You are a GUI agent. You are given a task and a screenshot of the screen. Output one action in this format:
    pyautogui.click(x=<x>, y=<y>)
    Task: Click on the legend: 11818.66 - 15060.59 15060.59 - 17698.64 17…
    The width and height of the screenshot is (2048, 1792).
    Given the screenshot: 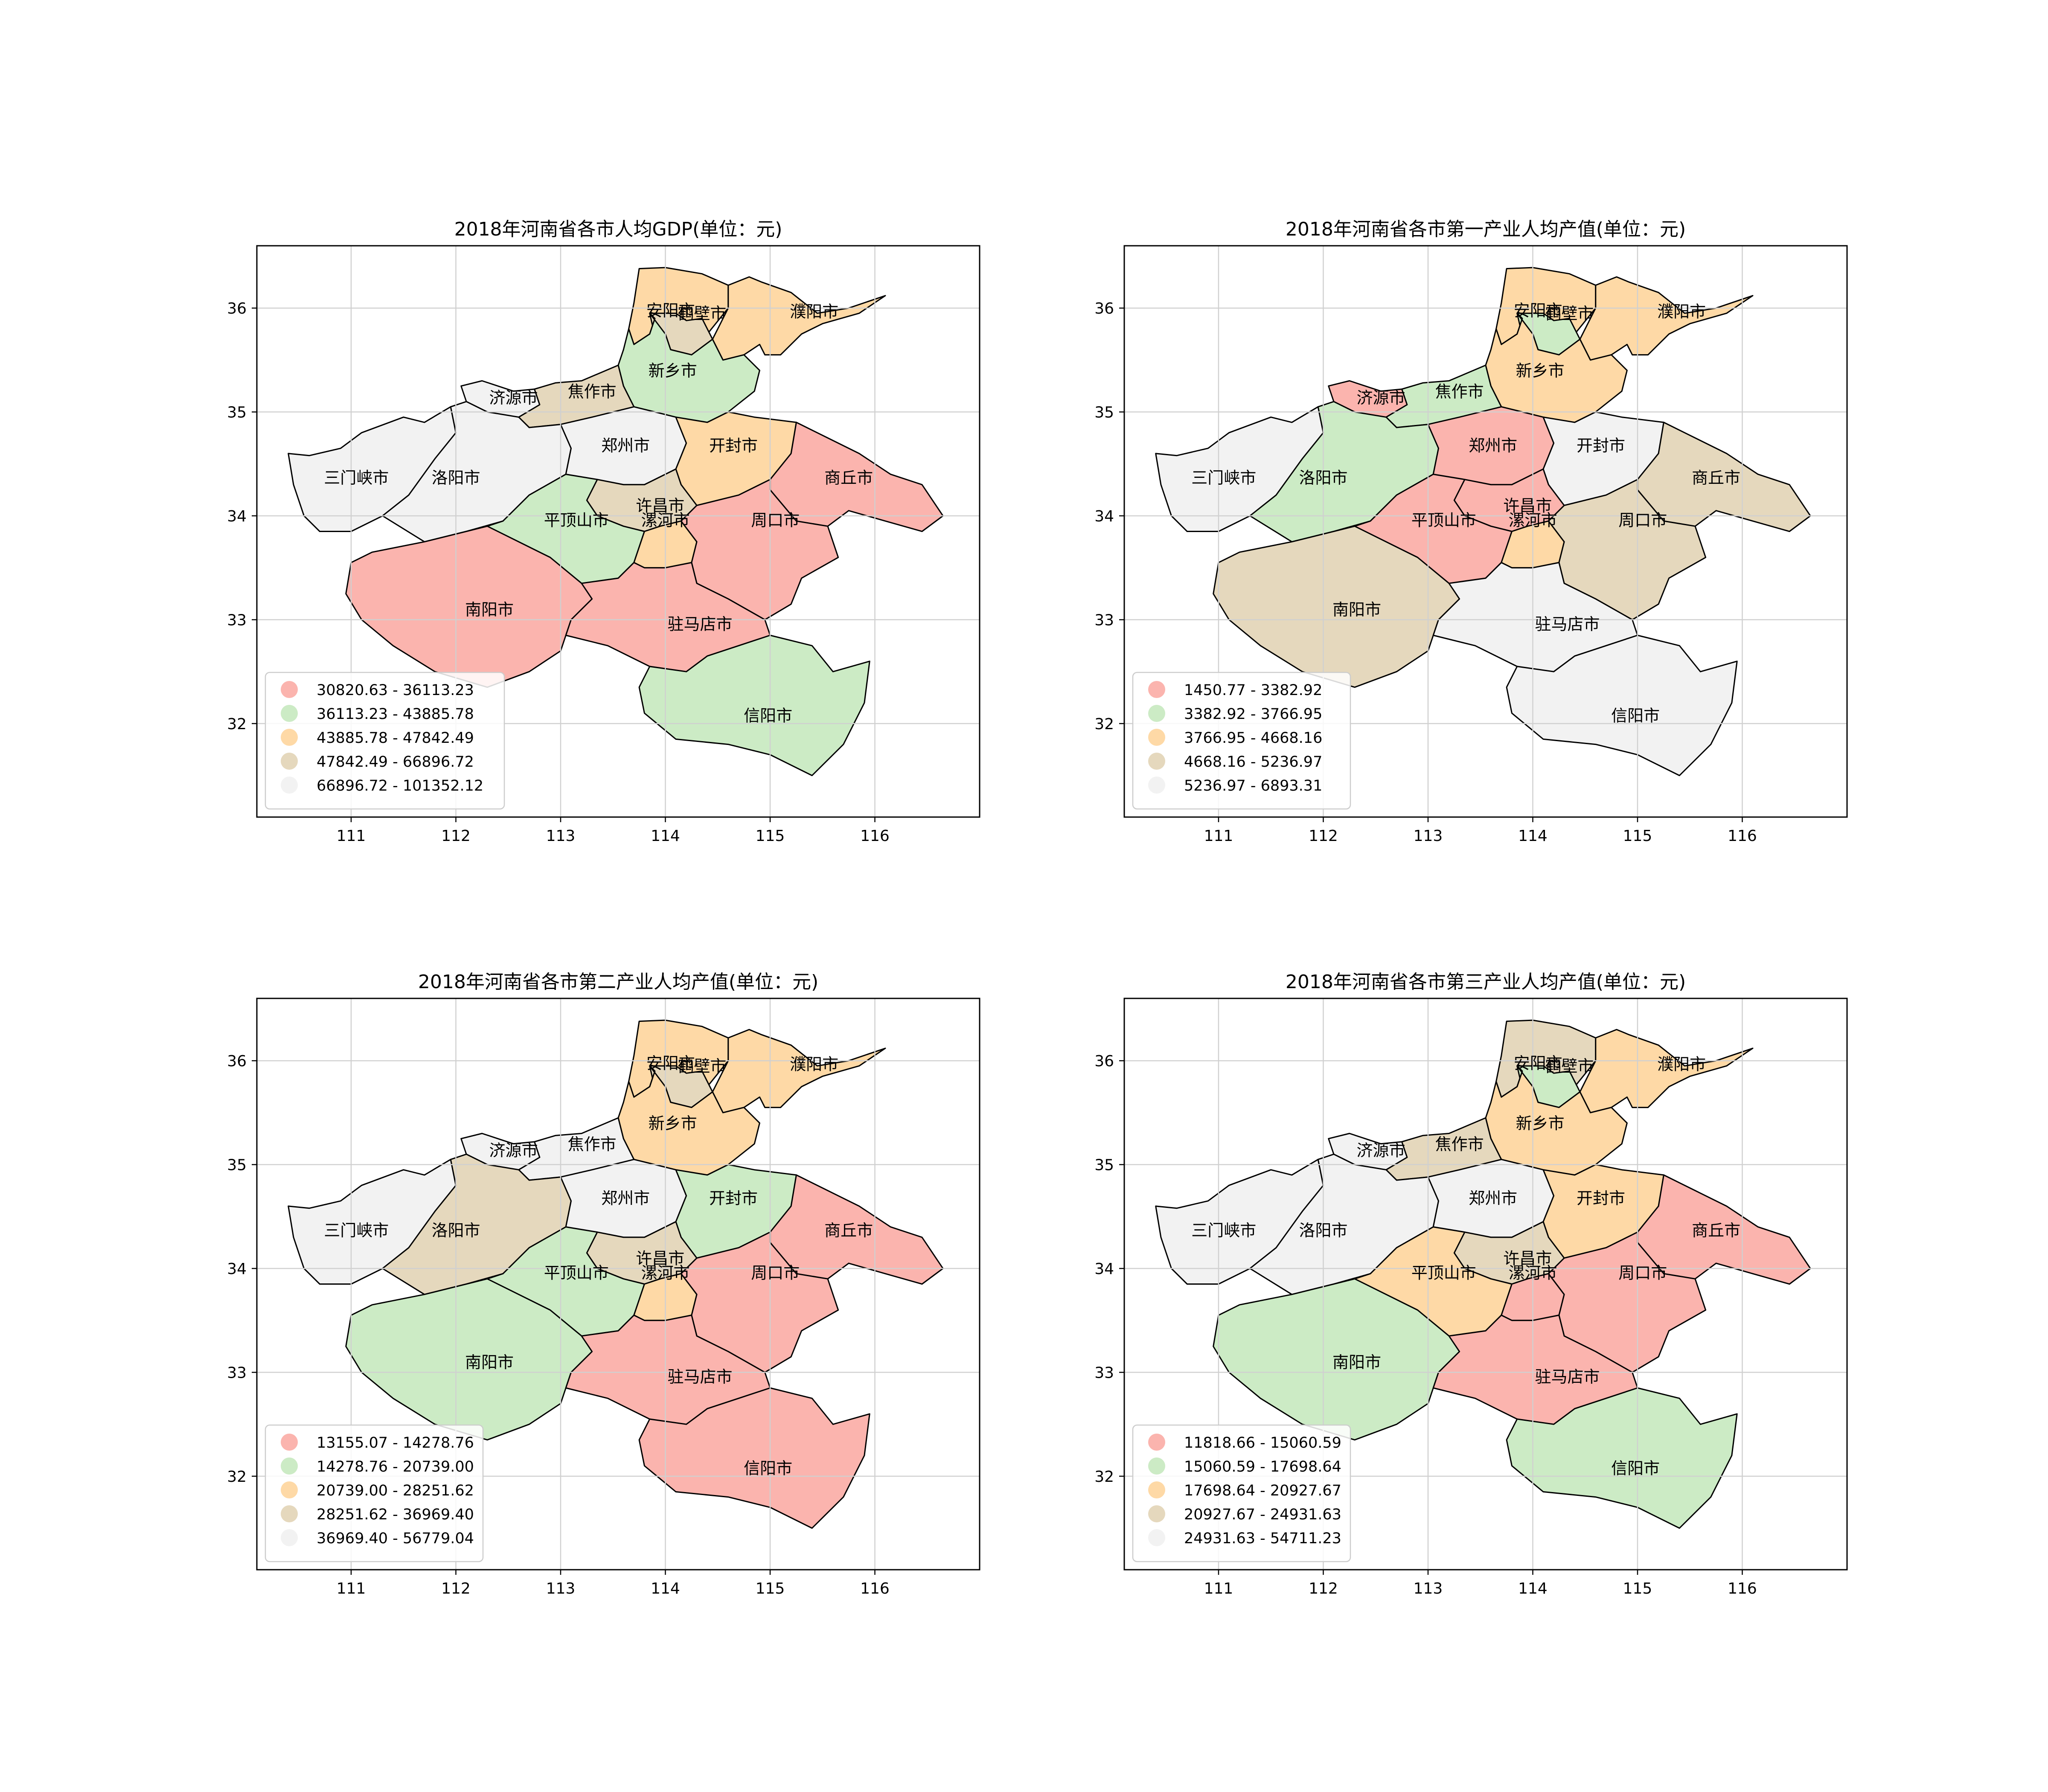 What is the action you would take?
    pyautogui.click(x=1241, y=1493)
    